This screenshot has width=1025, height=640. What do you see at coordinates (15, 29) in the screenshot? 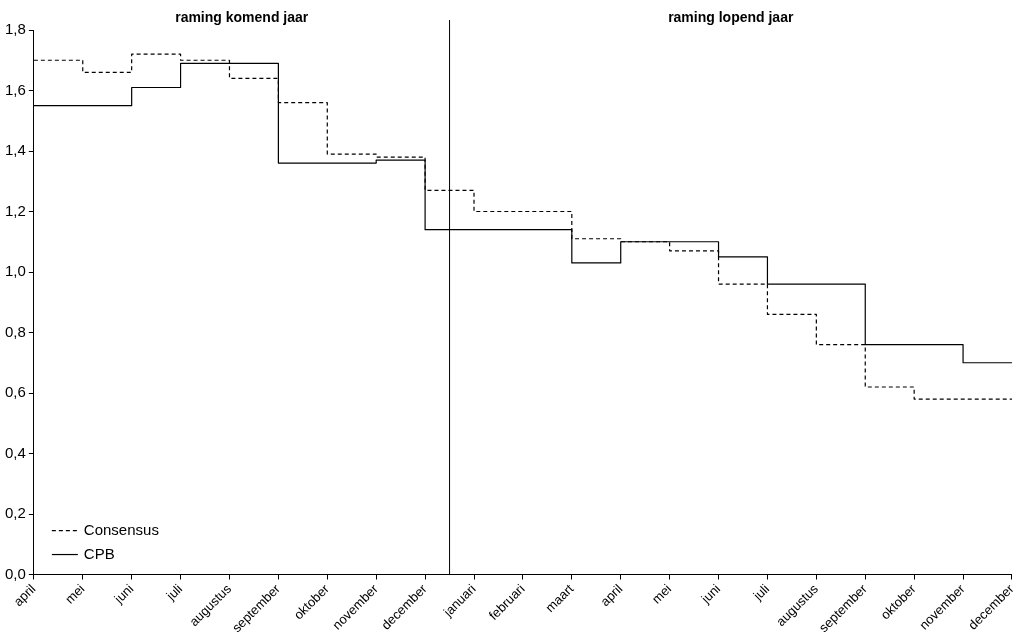
I see `y-tick-label: 1,8` at bounding box center [15, 29].